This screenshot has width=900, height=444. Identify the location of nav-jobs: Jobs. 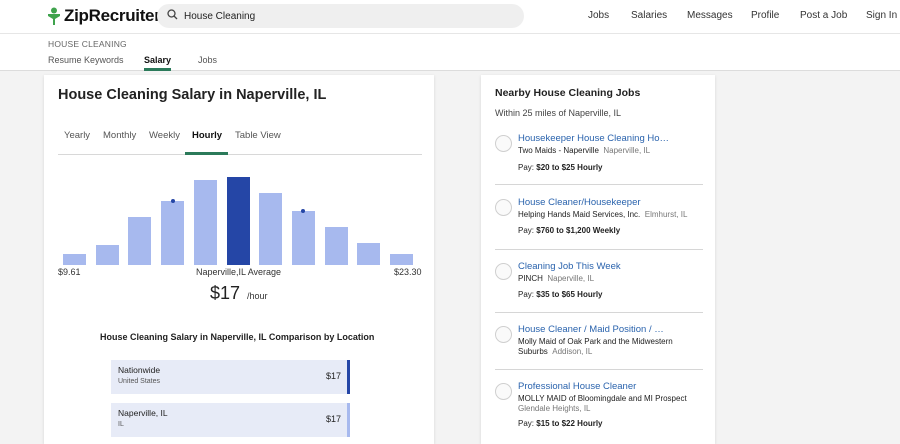
(599, 15).